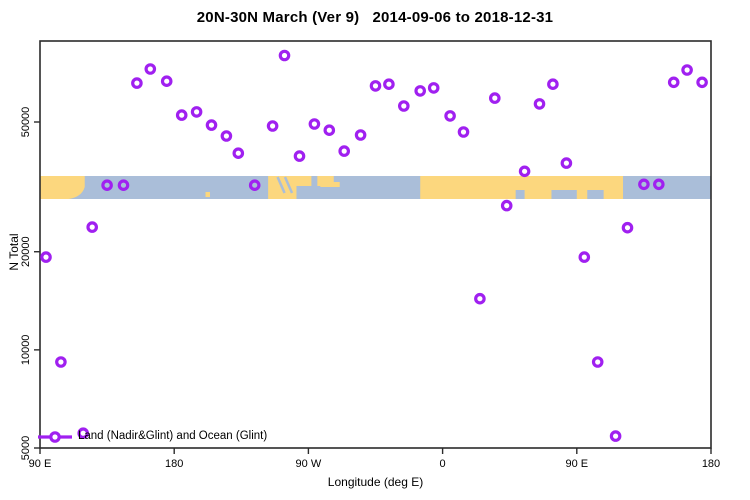  Describe the element at coordinates (26, 251) in the screenshot. I see `y-tick-label: 20000` at that location.